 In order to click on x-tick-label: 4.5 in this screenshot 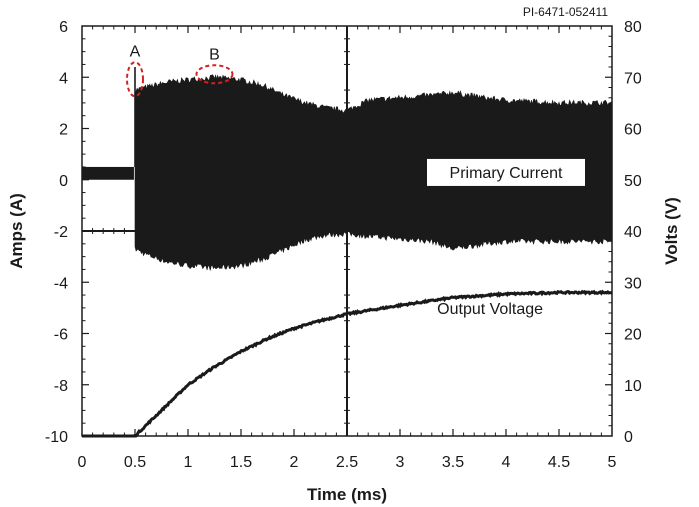, I will do `click(559, 462)`.